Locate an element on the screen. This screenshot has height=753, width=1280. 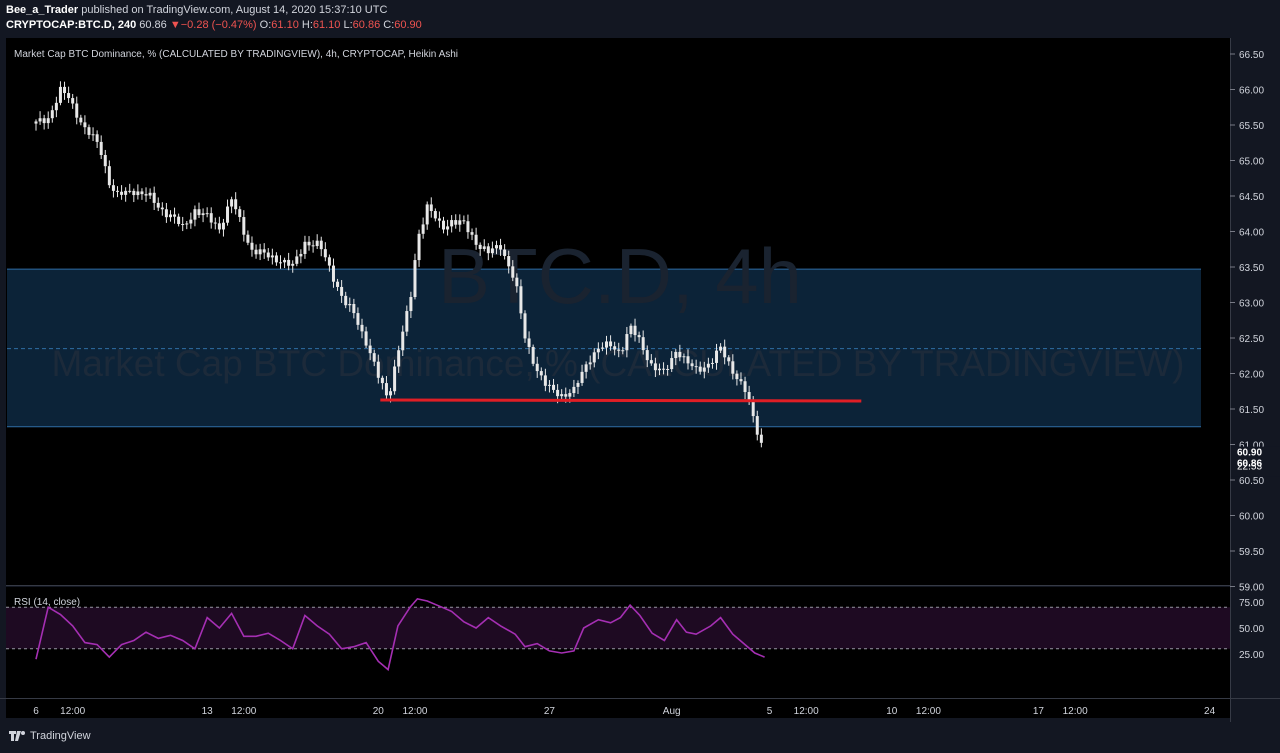
rsi-tick-label: 50.00 is located at coordinates (1251, 629).